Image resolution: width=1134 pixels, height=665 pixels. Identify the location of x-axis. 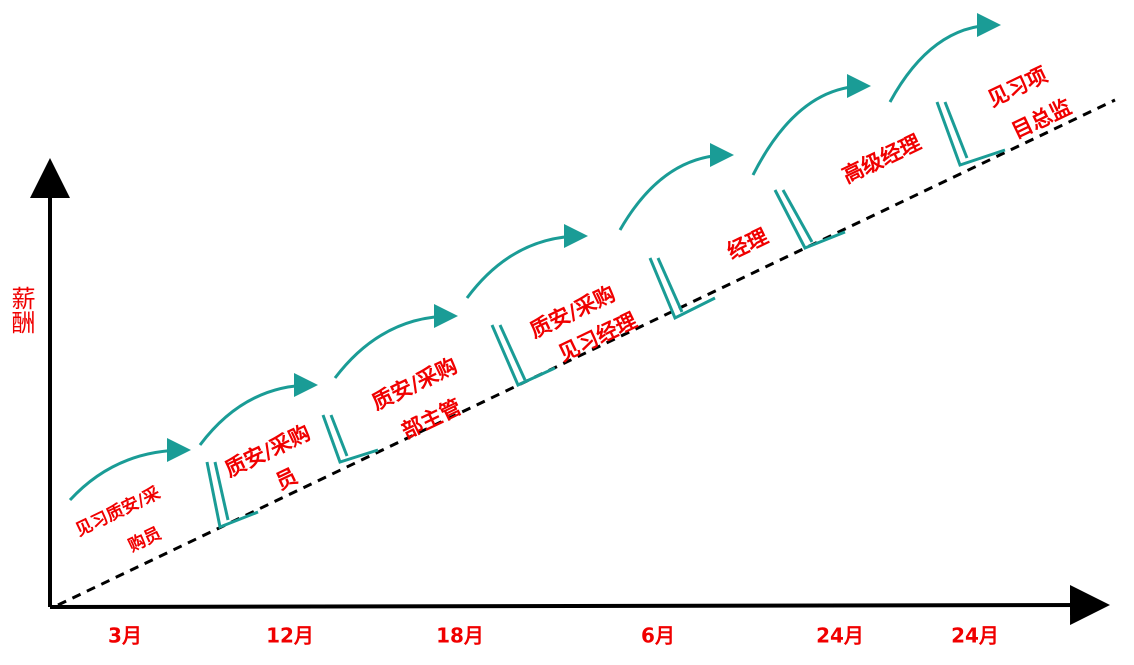
(579, 605).